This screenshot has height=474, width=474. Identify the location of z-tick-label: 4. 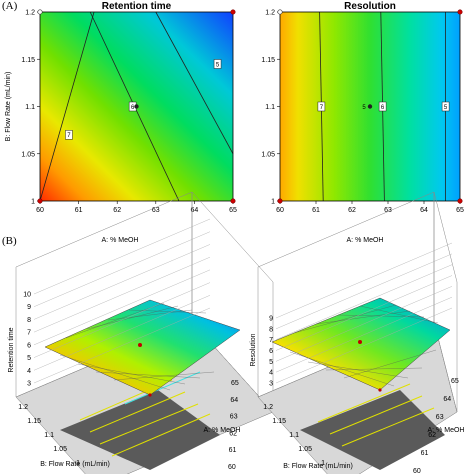
(29, 371).